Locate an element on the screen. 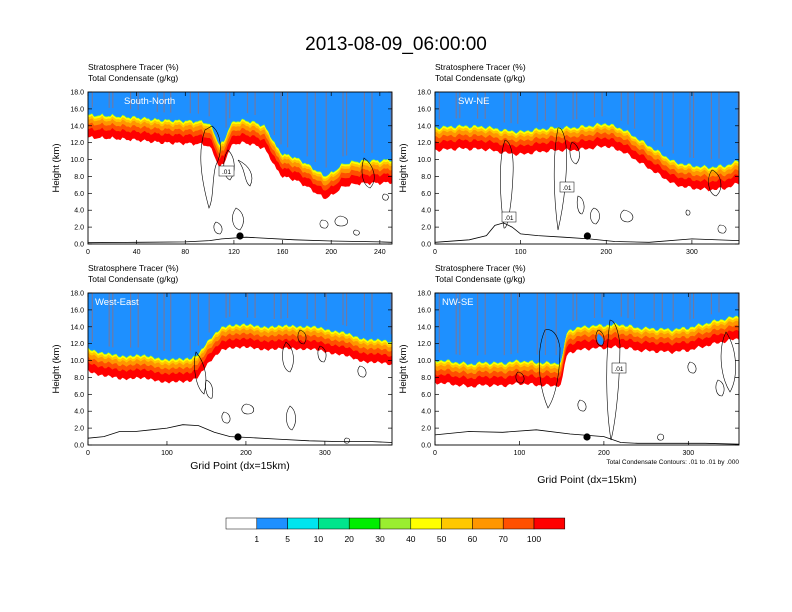 This screenshot has width=792, height=612. y-axis-label: Height (km) is located at coordinates (56, 167).